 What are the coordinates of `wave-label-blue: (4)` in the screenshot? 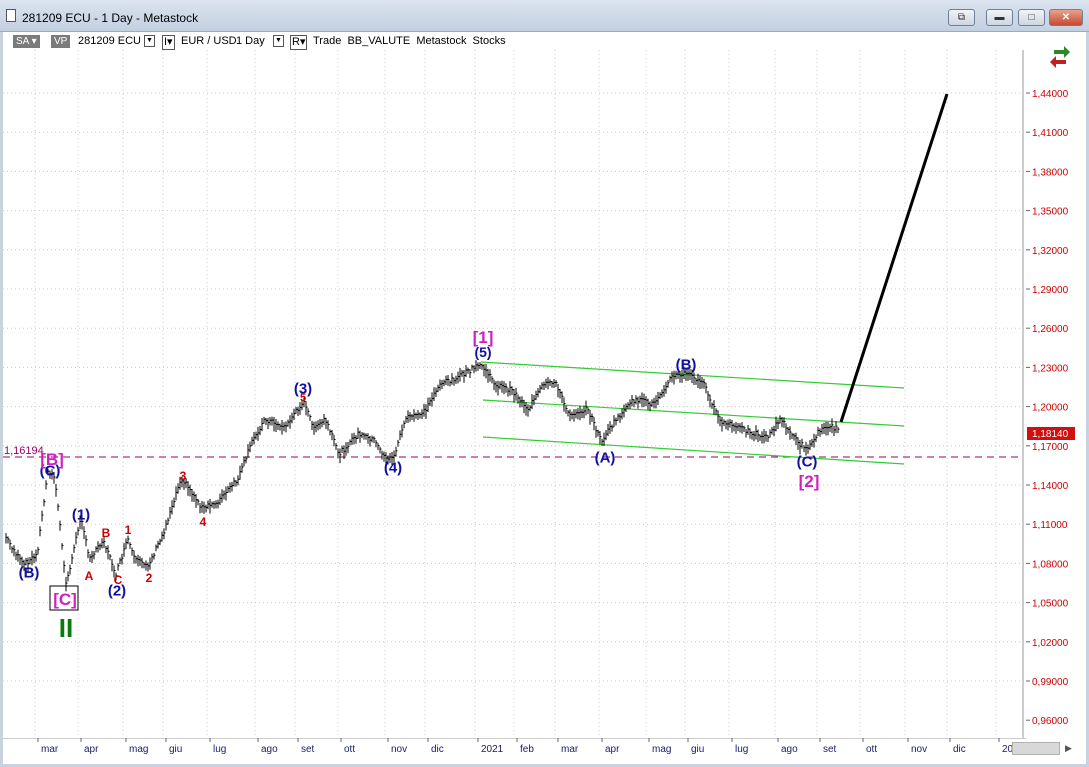 It's located at (393, 467).